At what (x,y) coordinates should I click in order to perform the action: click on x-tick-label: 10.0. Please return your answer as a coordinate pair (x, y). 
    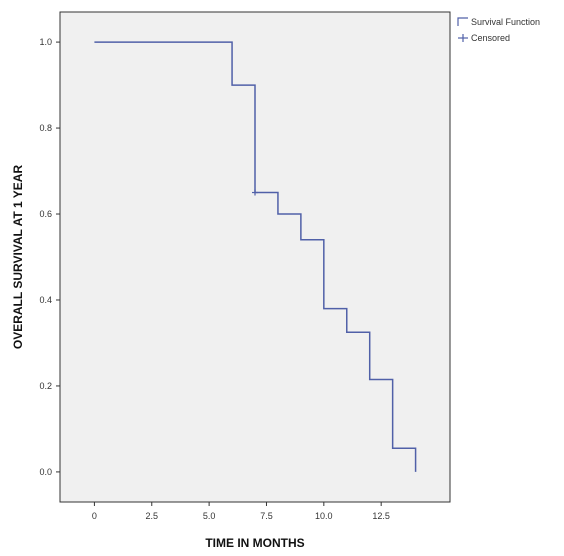
    Looking at the image, I should click on (324, 516).